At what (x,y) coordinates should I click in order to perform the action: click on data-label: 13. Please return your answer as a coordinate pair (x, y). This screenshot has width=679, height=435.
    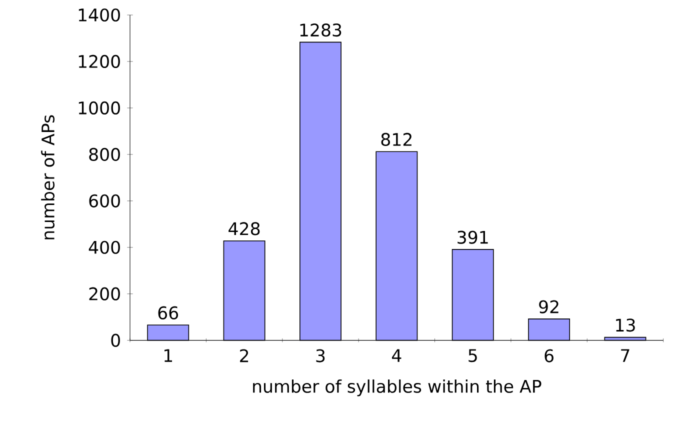
    Looking at the image, I should click on (625, 325).